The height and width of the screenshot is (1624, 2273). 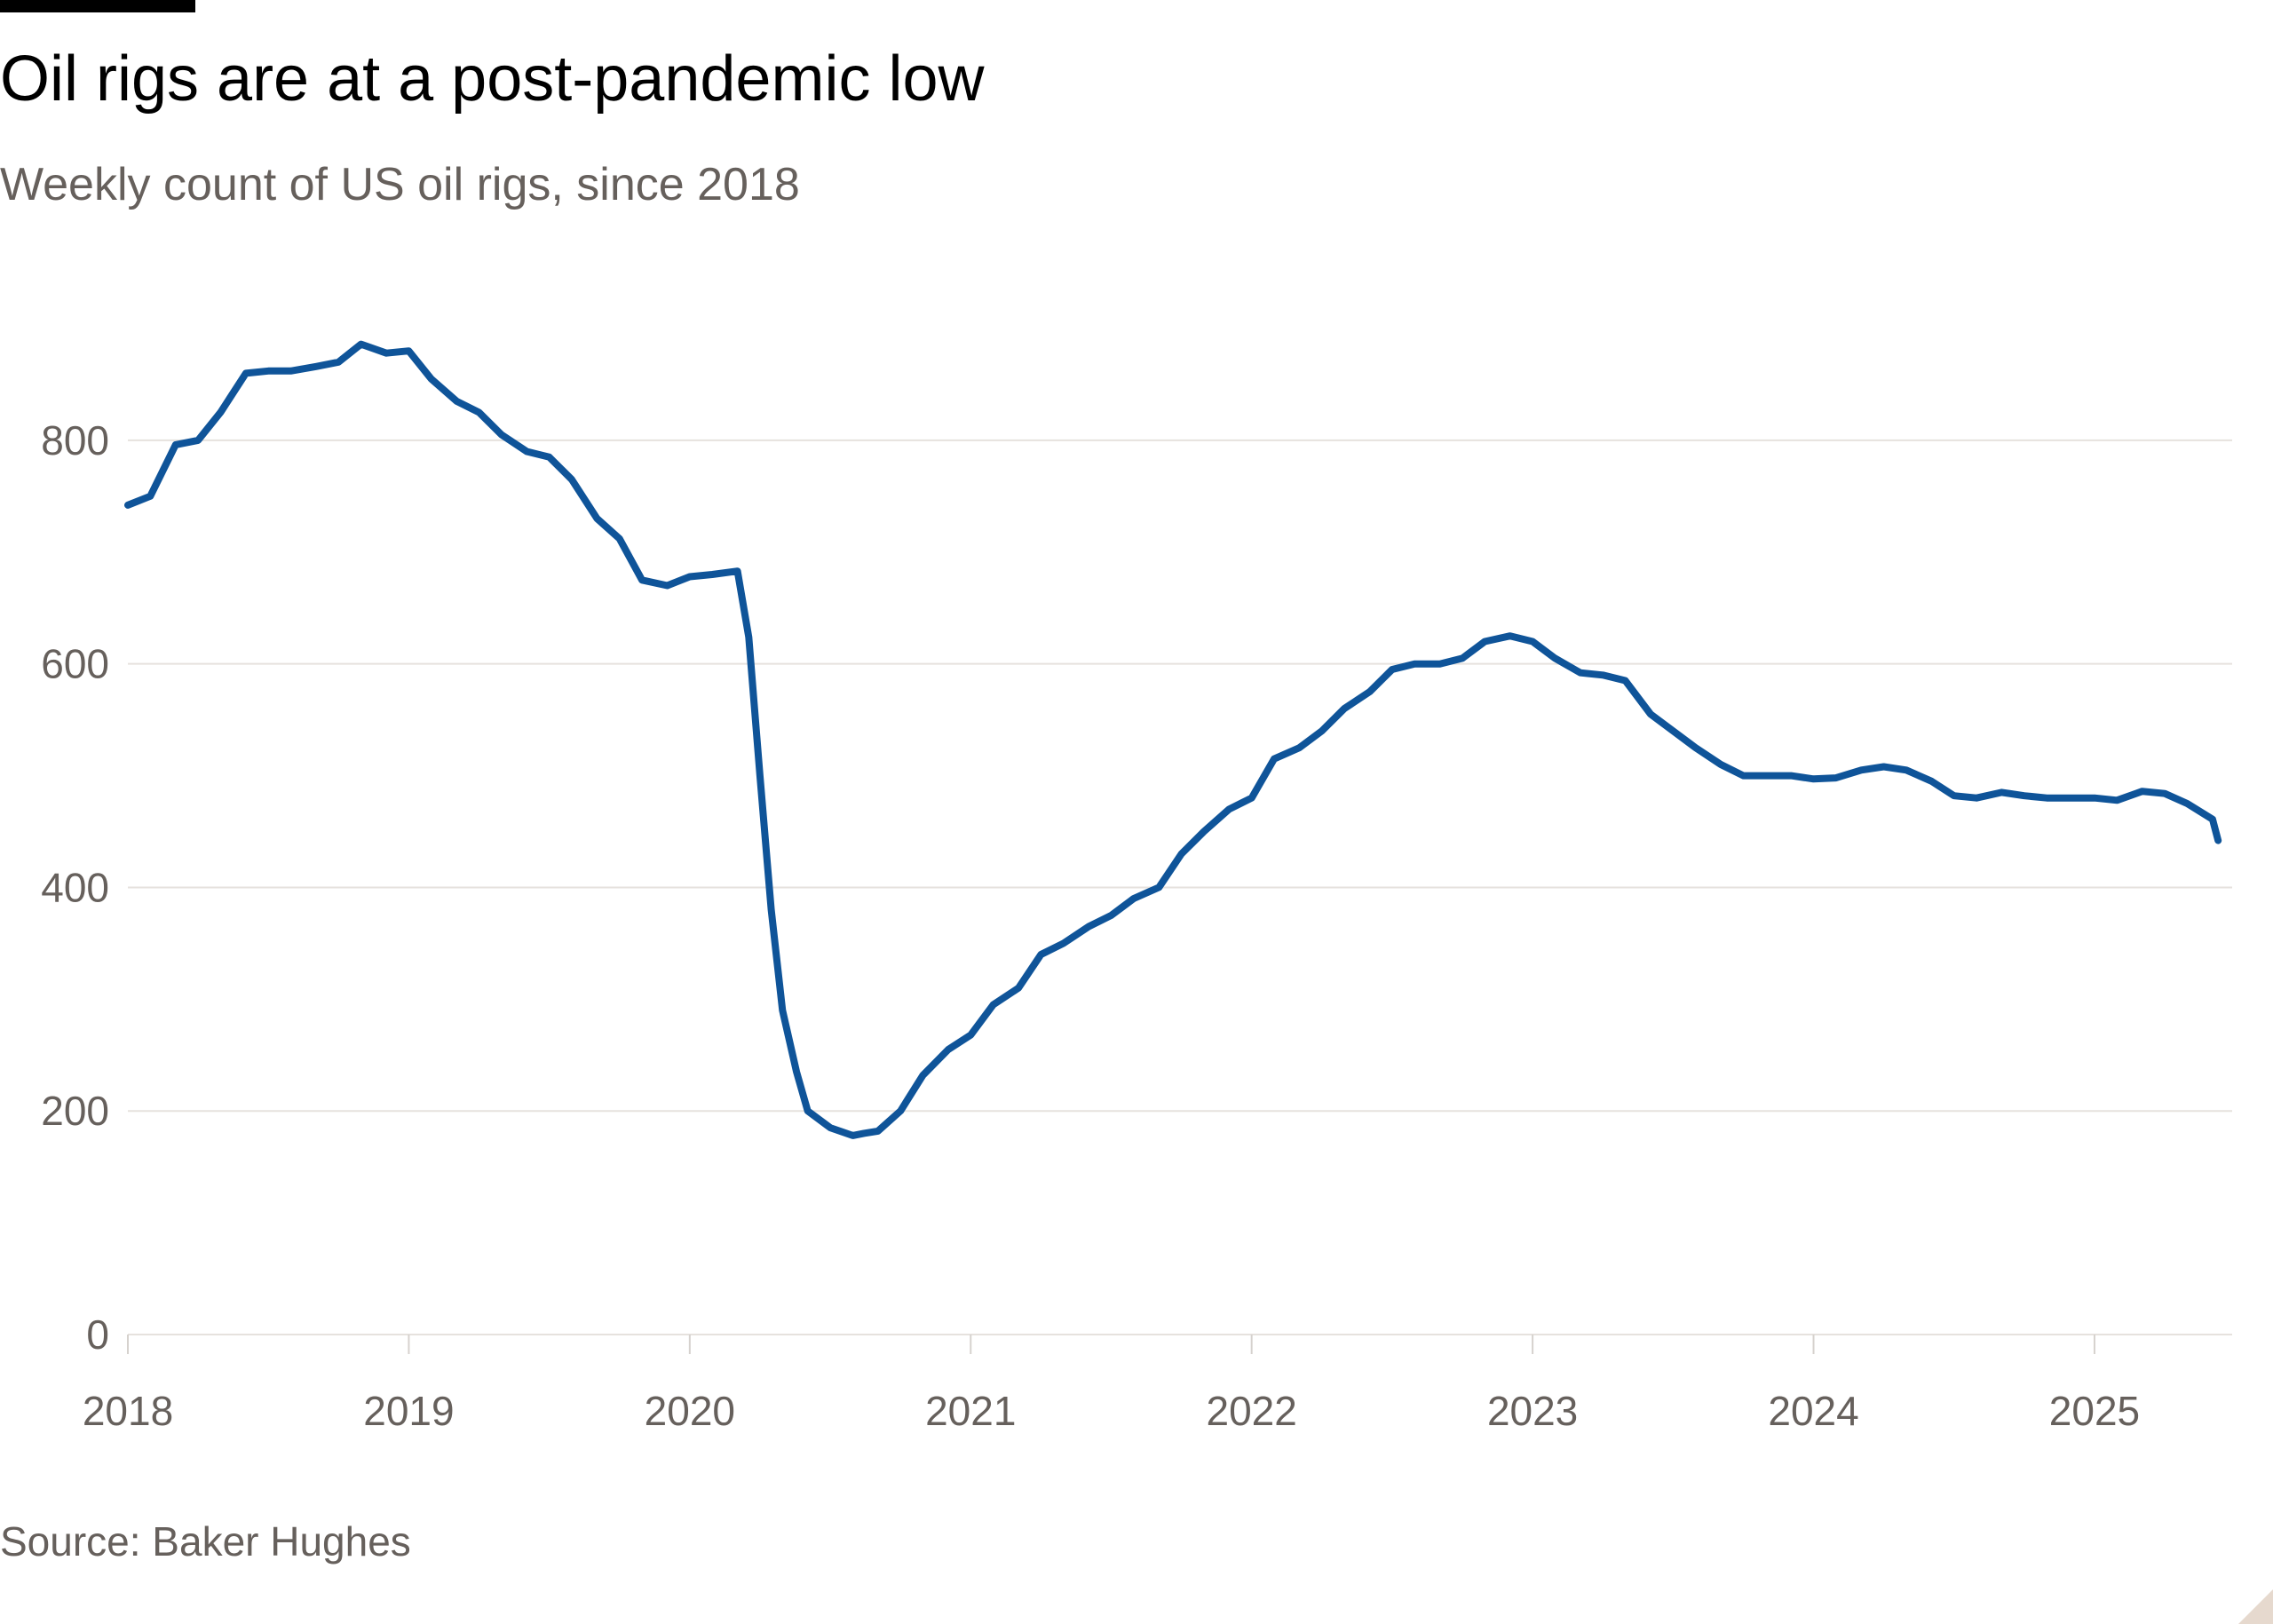 I want to click on y-tick-label: 400, so click(x=75, y=887).